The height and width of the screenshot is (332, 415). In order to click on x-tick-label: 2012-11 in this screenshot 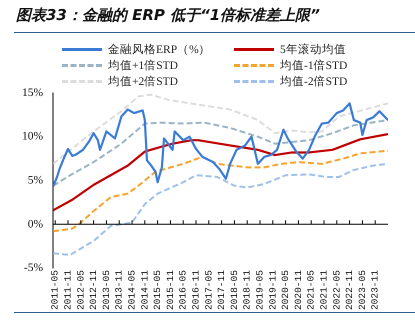, I will do `click(94, 290)`.